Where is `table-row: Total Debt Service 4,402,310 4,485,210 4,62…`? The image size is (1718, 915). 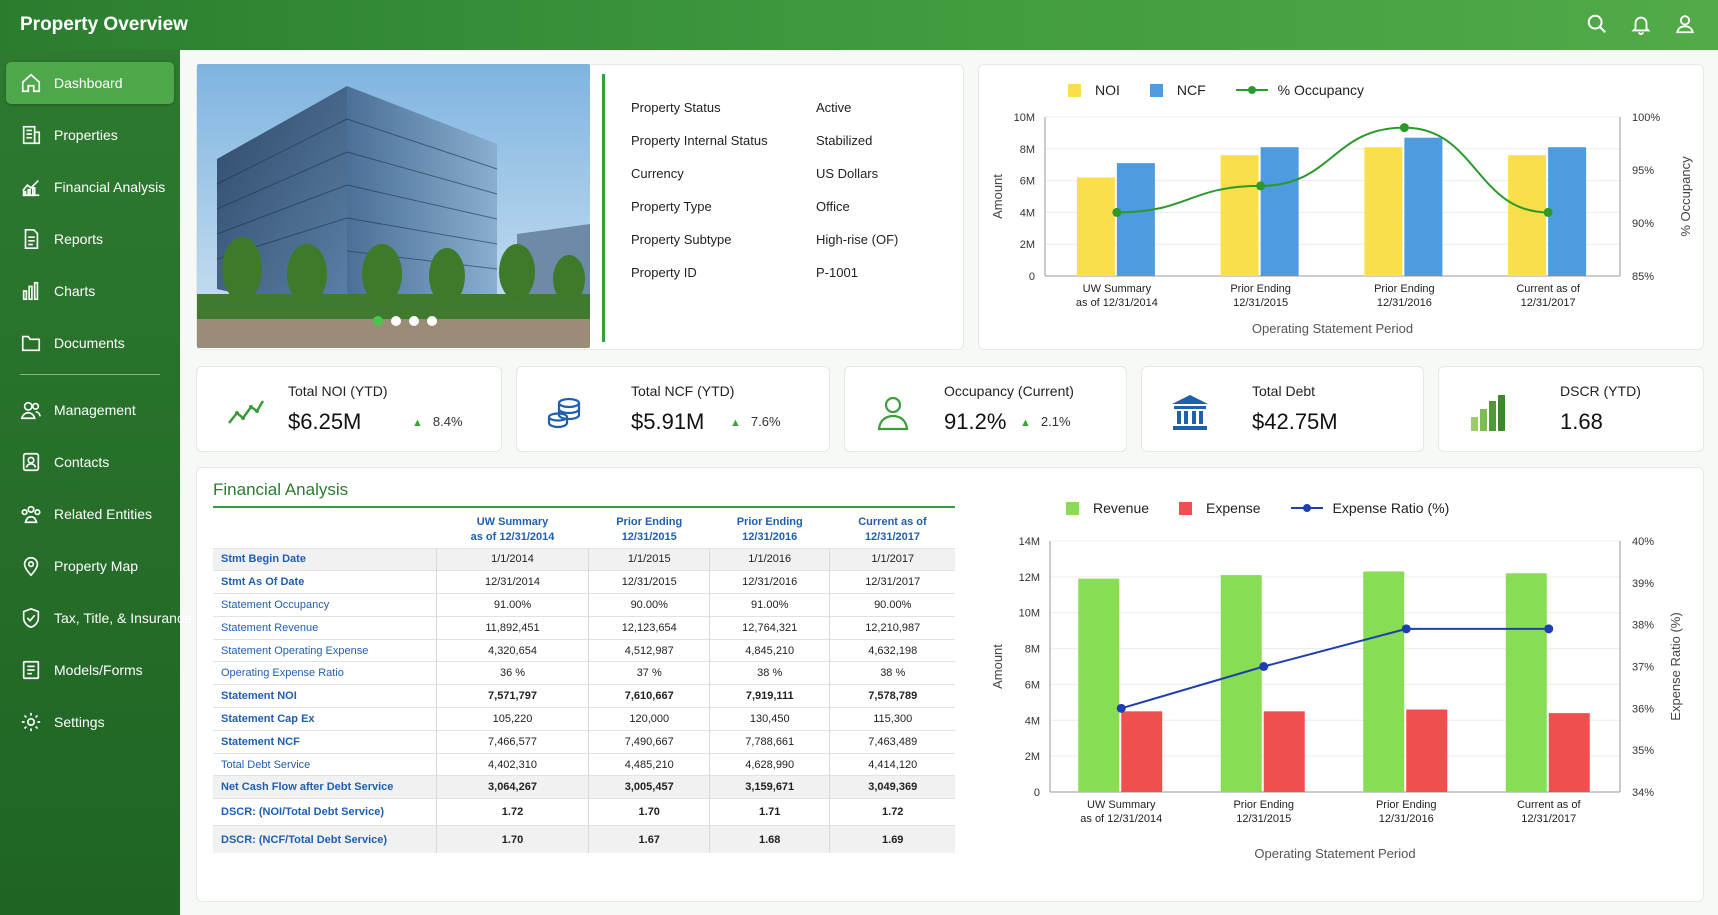
table-row: Total Debt Service 4,402,310 4,485,210 4,62… is located at coordinates (584, 764).